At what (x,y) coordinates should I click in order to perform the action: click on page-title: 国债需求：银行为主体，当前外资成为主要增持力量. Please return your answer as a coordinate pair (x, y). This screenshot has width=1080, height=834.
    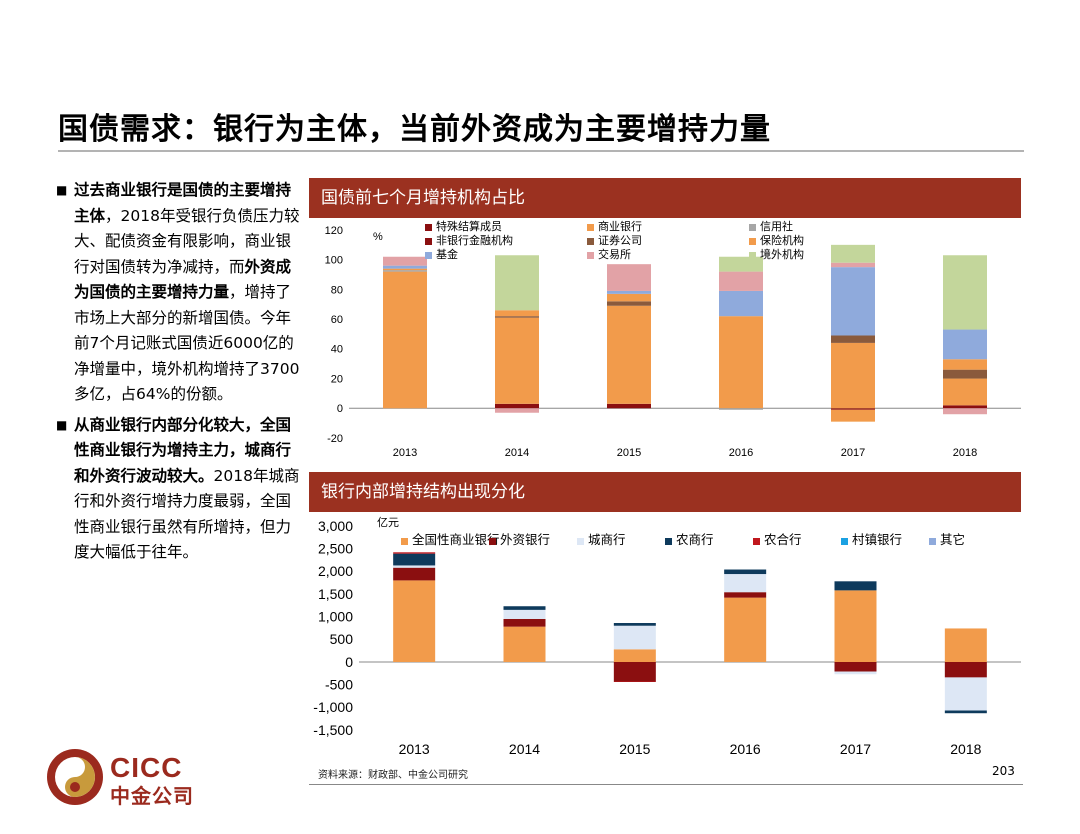
    Looking at the image, I should click on (414, 129).